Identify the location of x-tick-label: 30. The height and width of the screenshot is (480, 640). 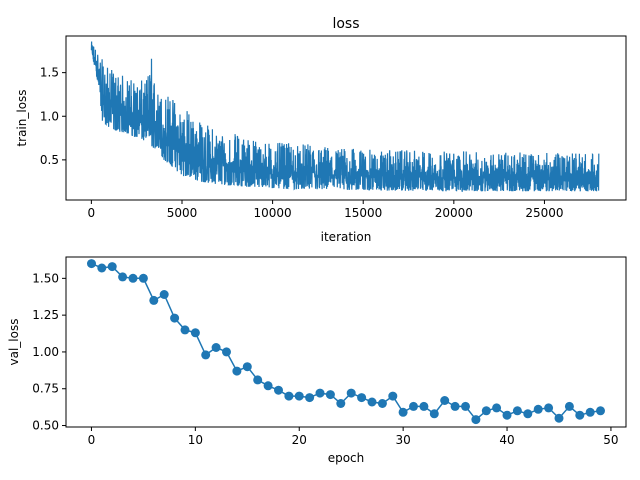
(403, 440).